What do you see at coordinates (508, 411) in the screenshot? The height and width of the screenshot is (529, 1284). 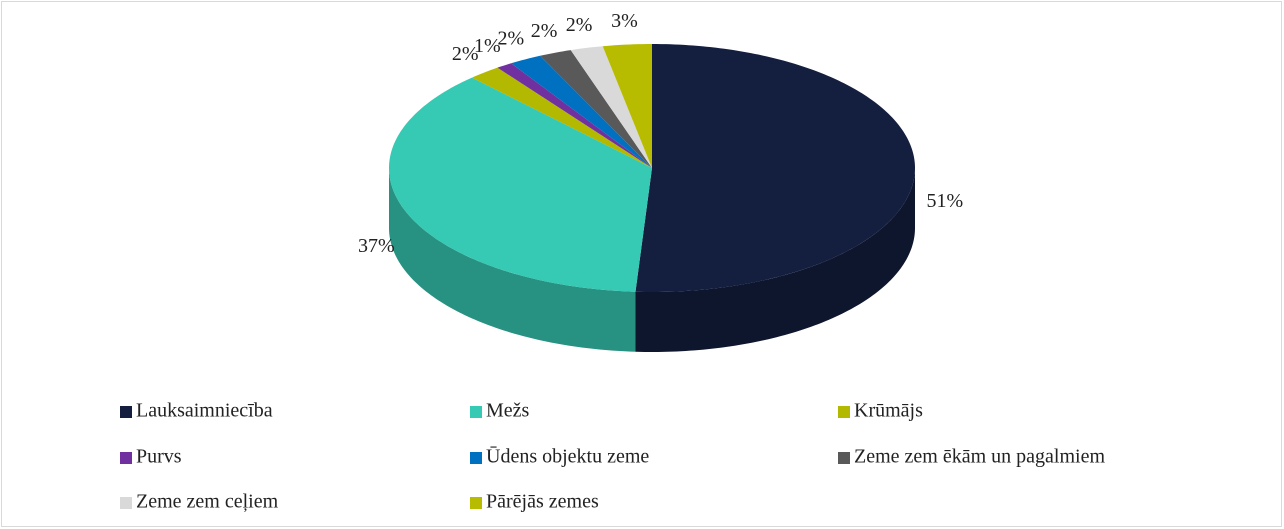 I see `legend-label: Mežs` at bounding box center [508, 411].